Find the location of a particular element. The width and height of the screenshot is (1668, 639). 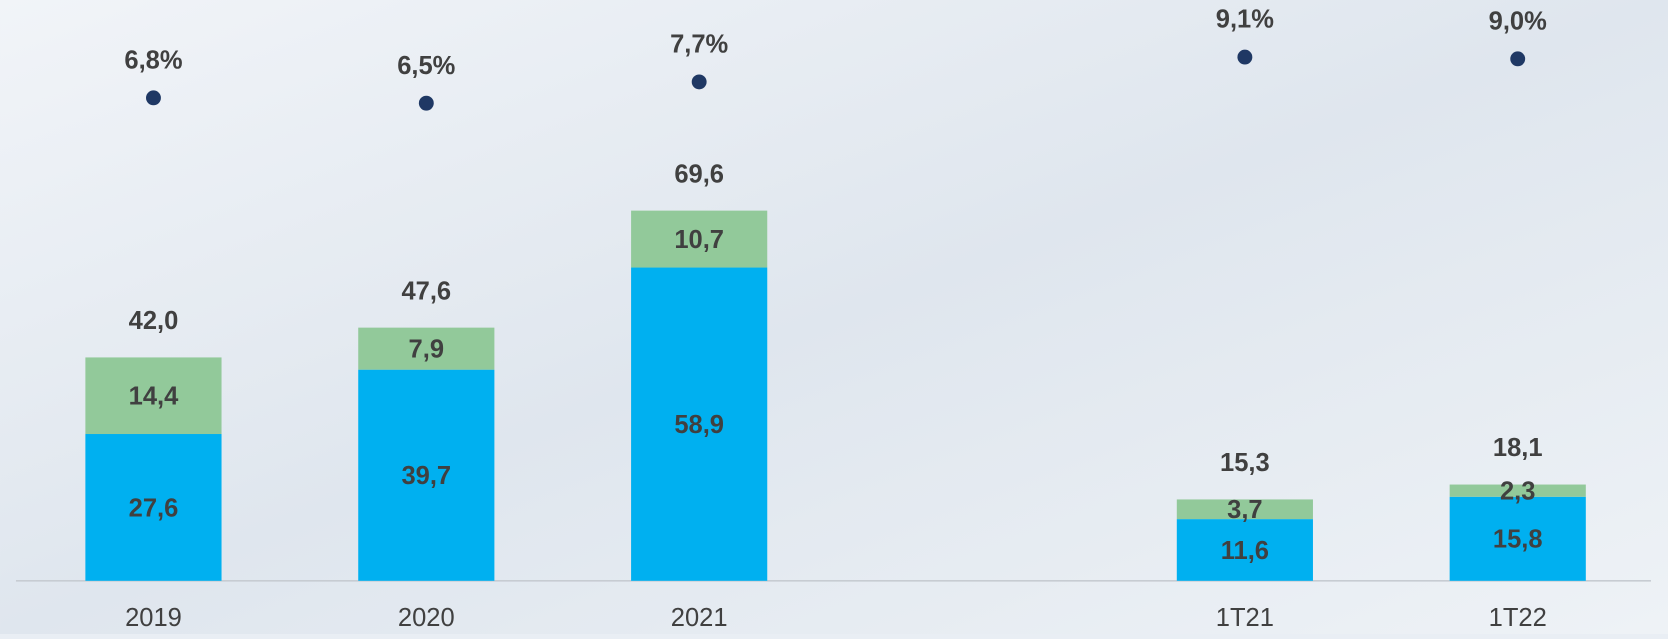

pct-label: 9,1% is located at coordinates (1245, 20).